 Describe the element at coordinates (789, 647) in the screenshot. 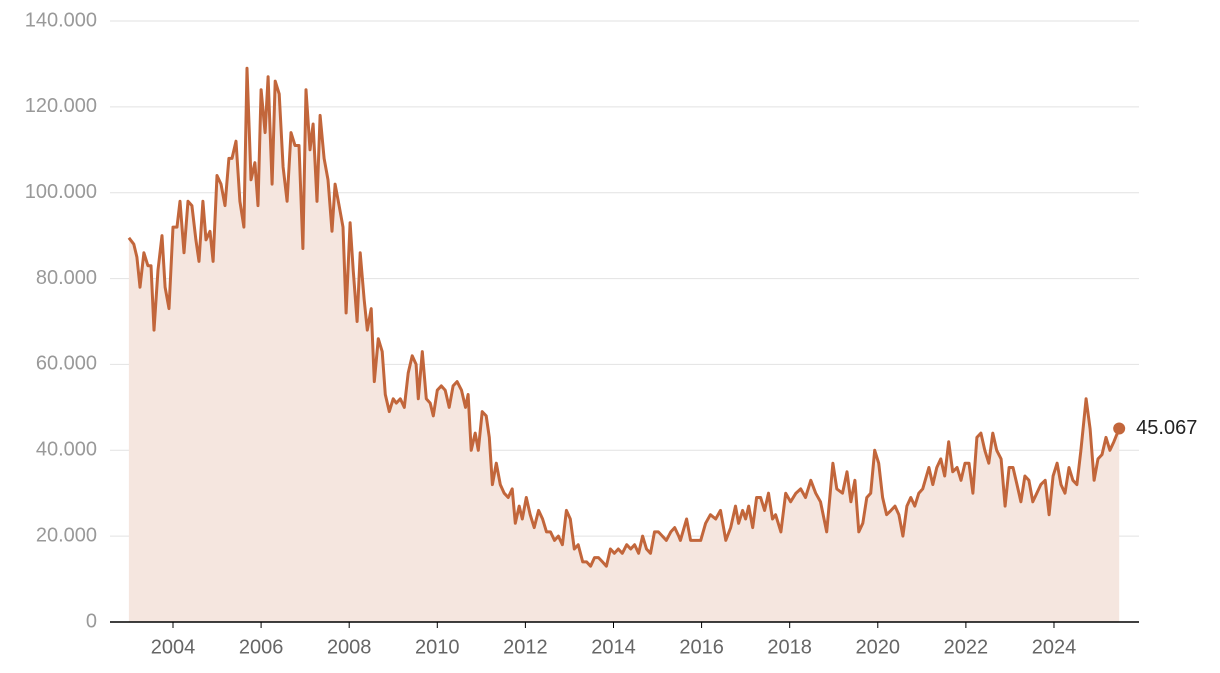

I see `x-tick-label: 2018` at that location.